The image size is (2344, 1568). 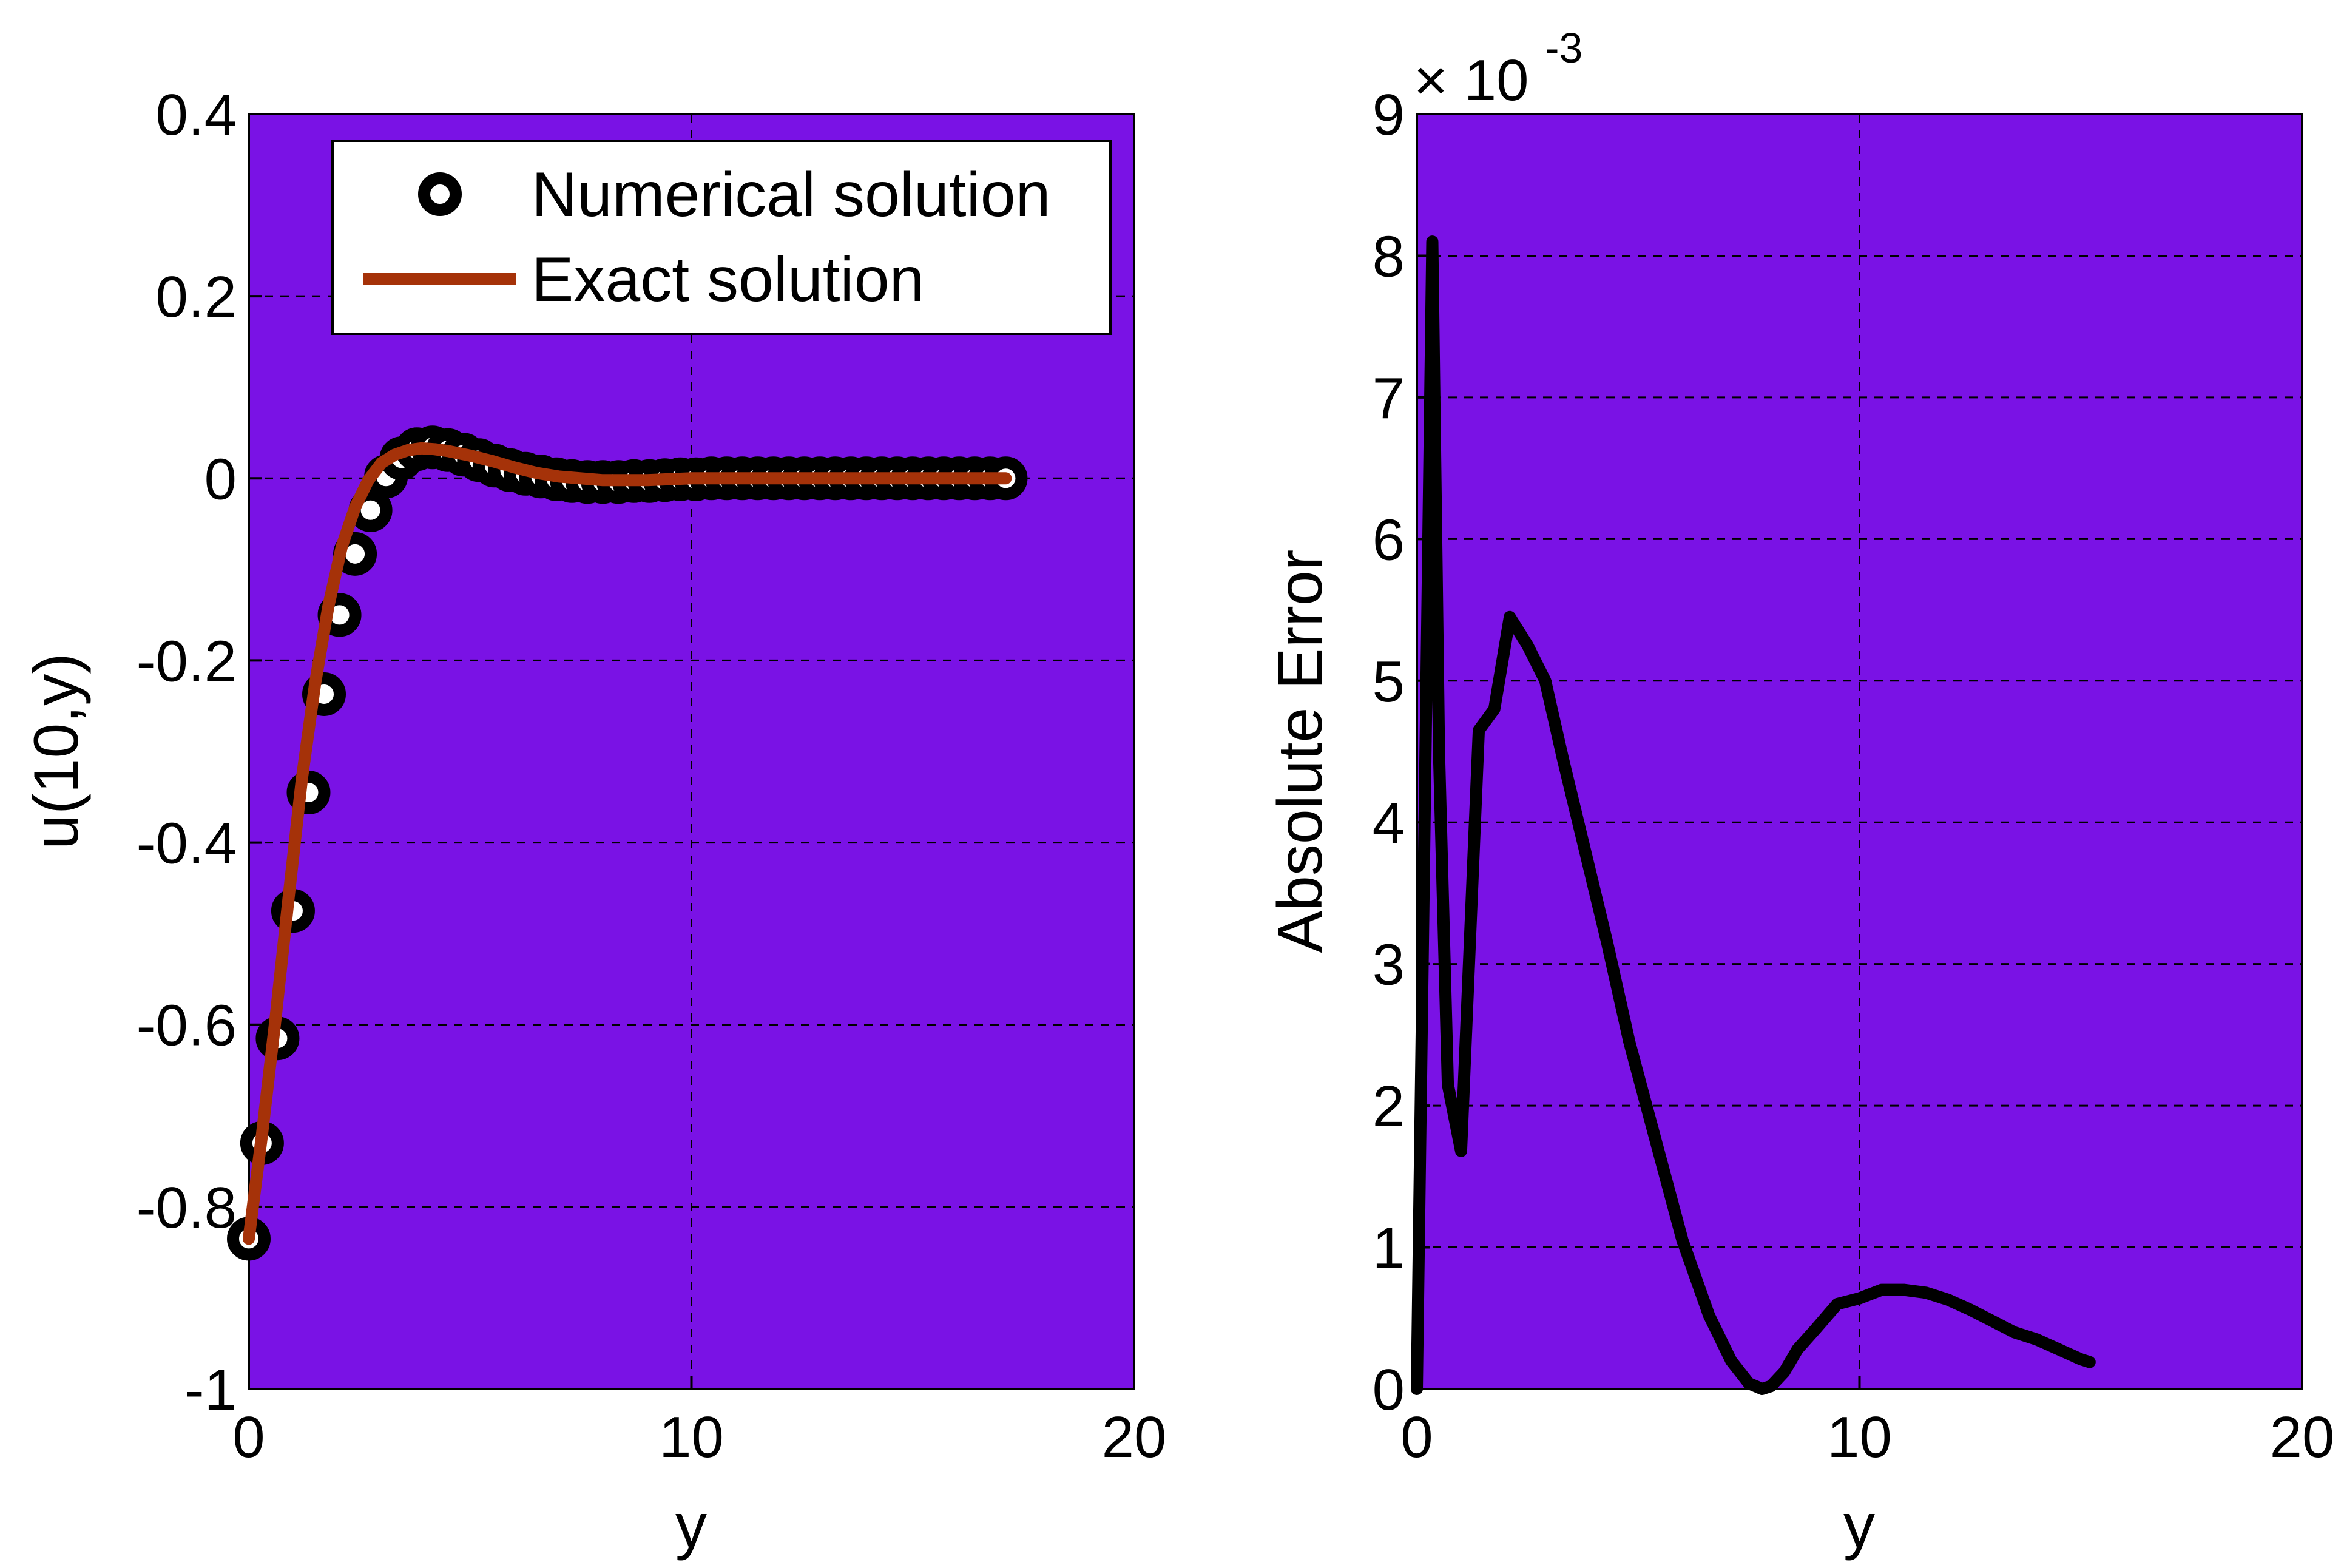 What do you see at coordinates (187, 1208) in the screenshot?
I see `left-y-tick-label: -0.8` at bounding box center [187, 1208].